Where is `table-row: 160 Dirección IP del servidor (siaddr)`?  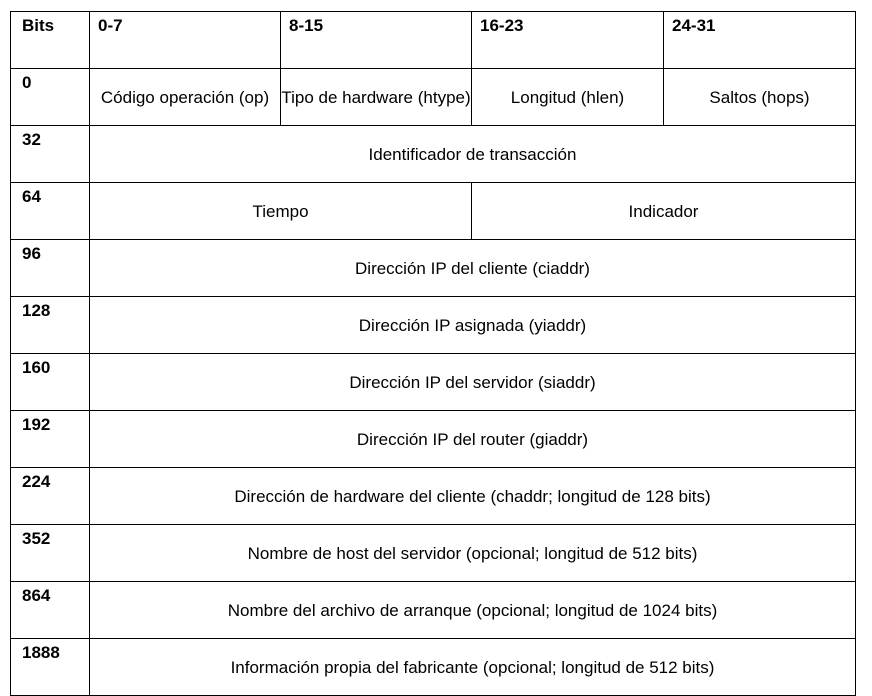
table-row: 160 Dirección IP del servidor (siaddr) is located at coordinates (433, 382).